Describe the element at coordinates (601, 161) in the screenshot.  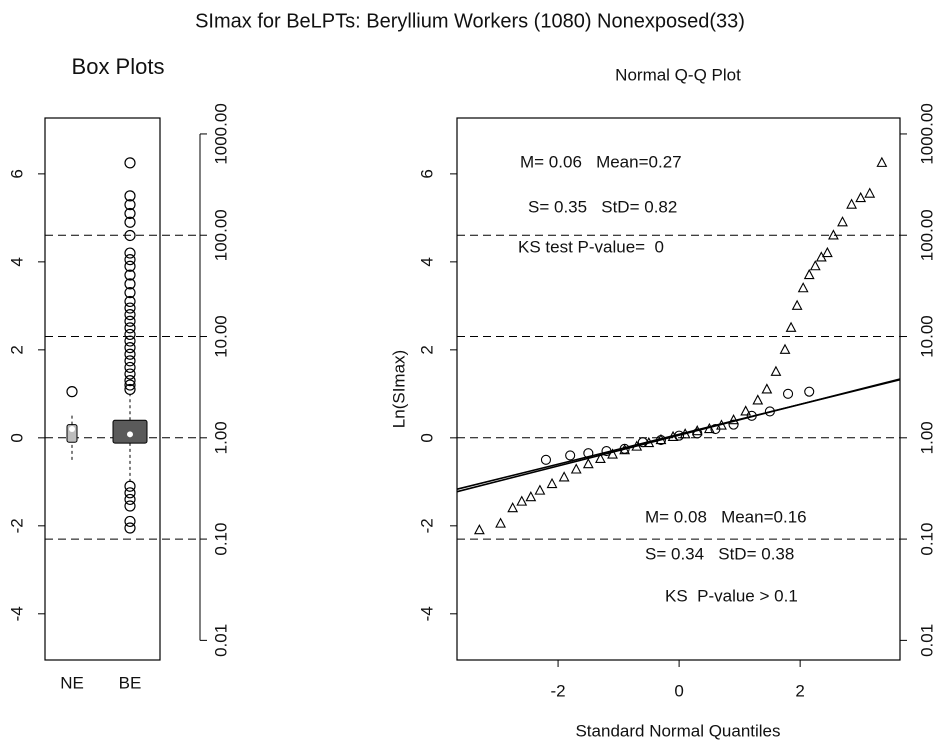
I see `annotation: M= 0.06 Mean=0.27` at that location.